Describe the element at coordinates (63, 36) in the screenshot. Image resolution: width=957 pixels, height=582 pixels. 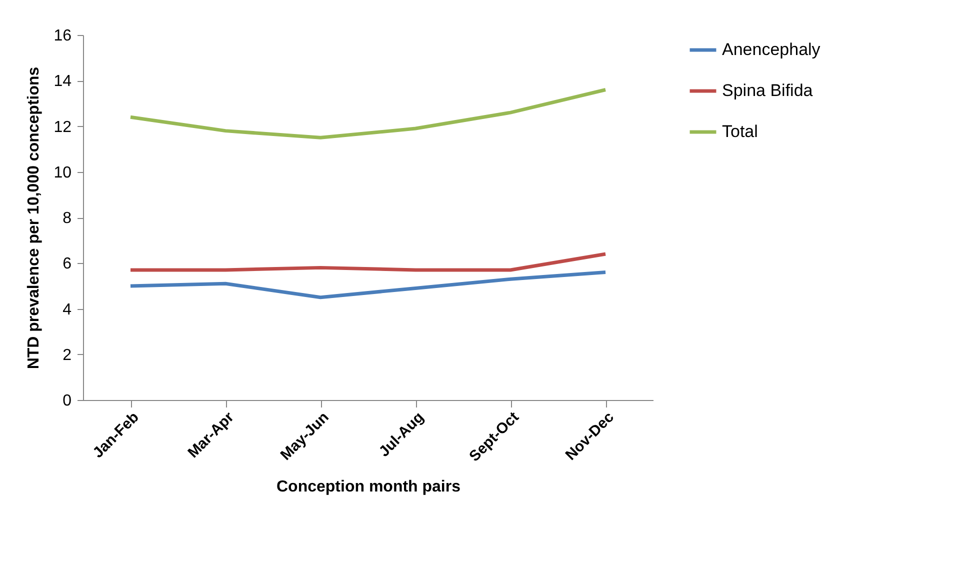
I see `y-tick-label: 16` at that location.